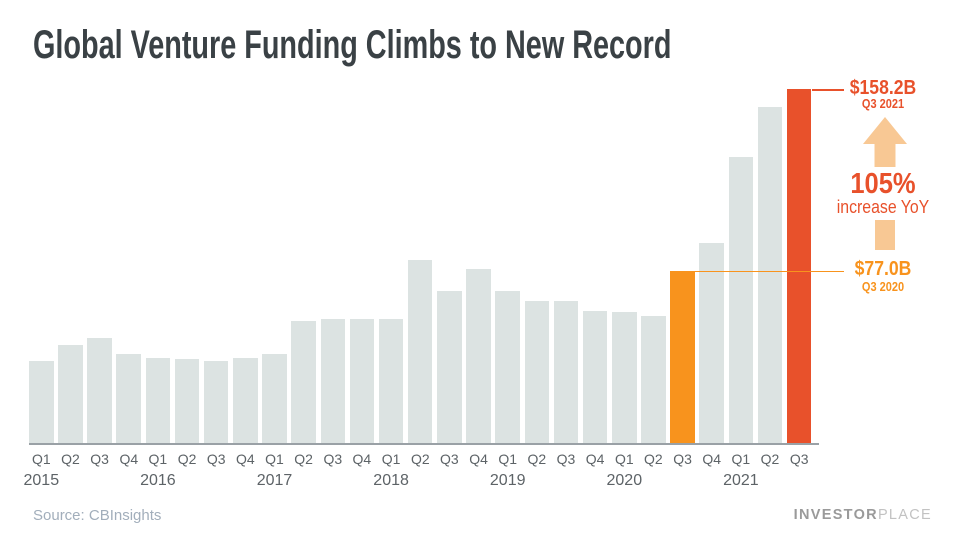  What do you see at coordinates (303, 382) in the screenshot?
I see `bar-q2-2017` at bounding box center [303, 382].